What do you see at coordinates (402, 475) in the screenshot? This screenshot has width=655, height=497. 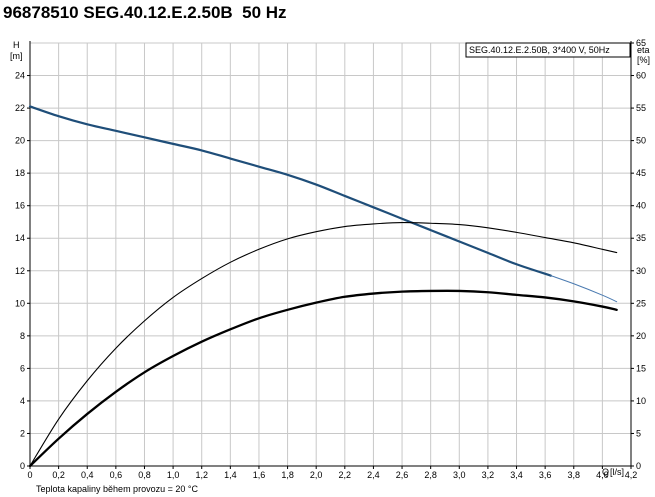 I see `x-tick-label: 2,6` at bounding box center [402, 475].